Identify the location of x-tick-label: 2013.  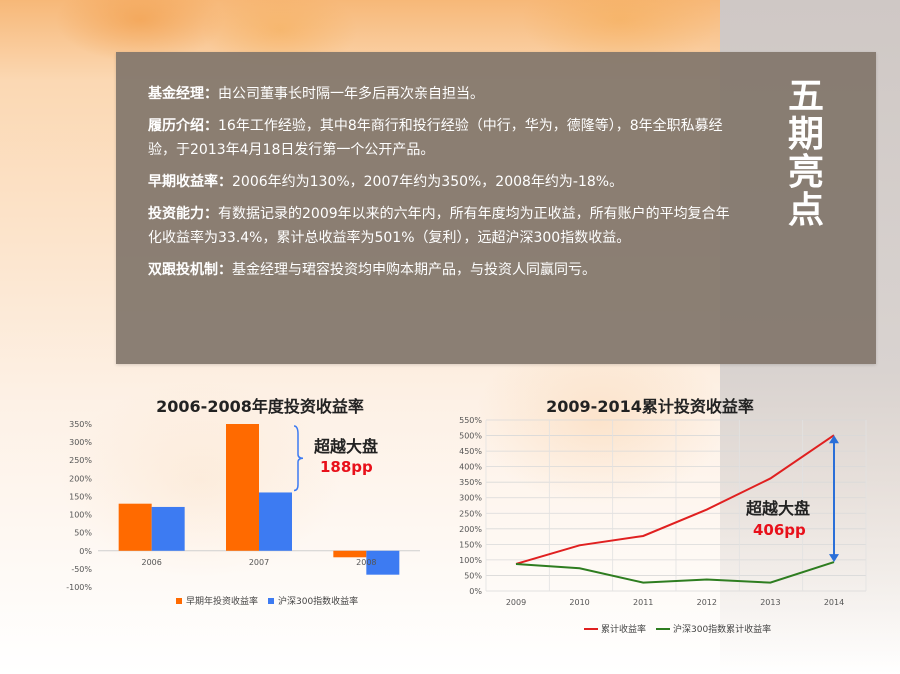
(770, 602).